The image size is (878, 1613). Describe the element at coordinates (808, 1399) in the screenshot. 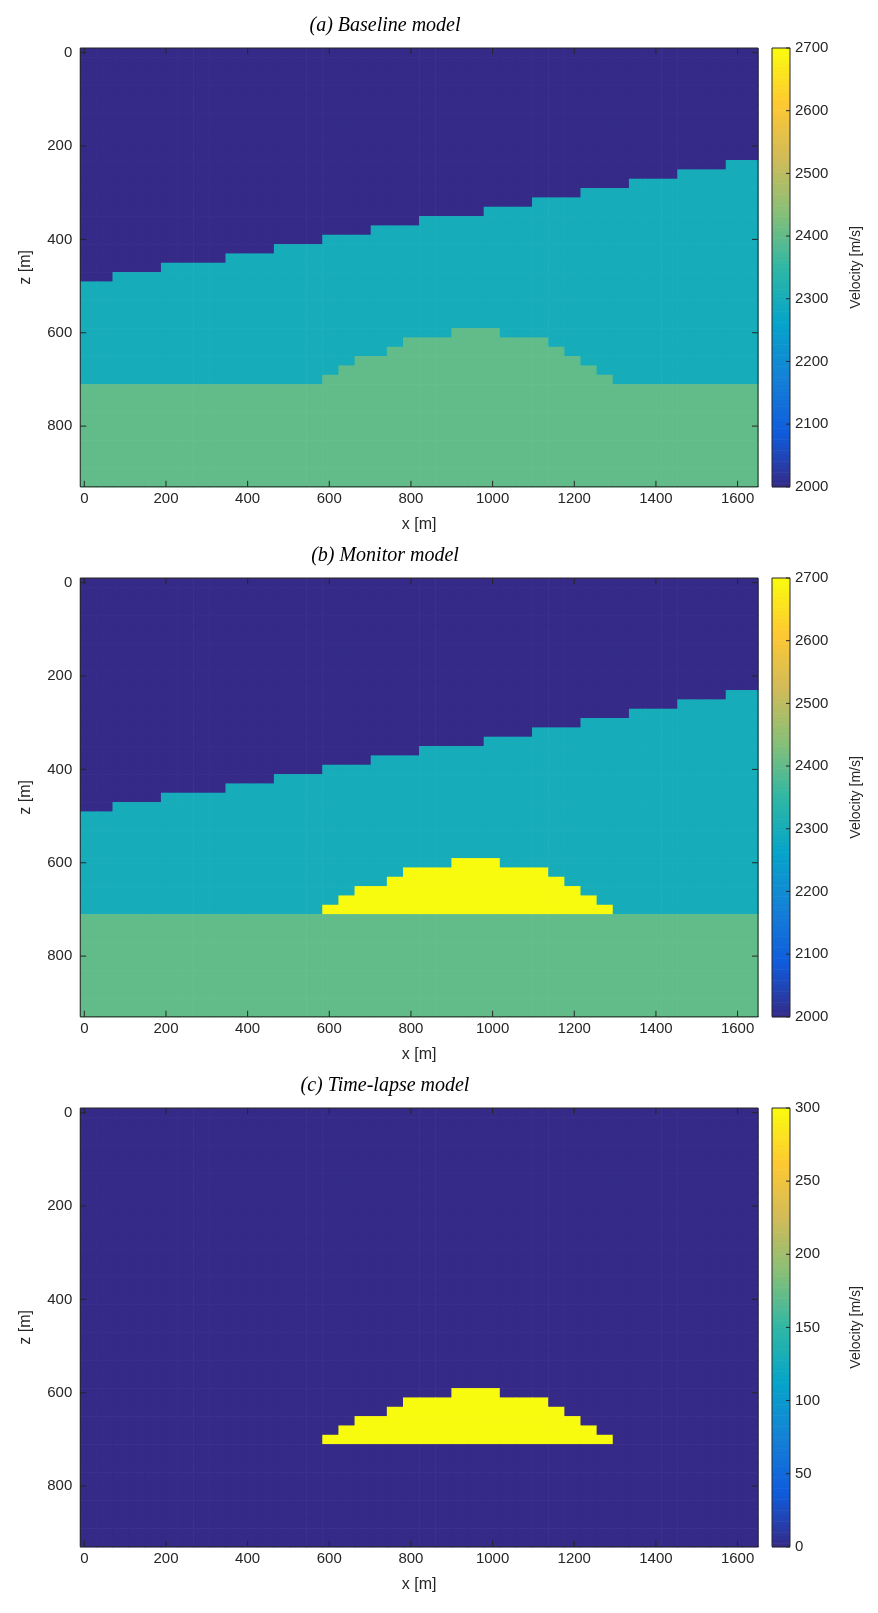

I see `color-bar-label: 100` at that location.